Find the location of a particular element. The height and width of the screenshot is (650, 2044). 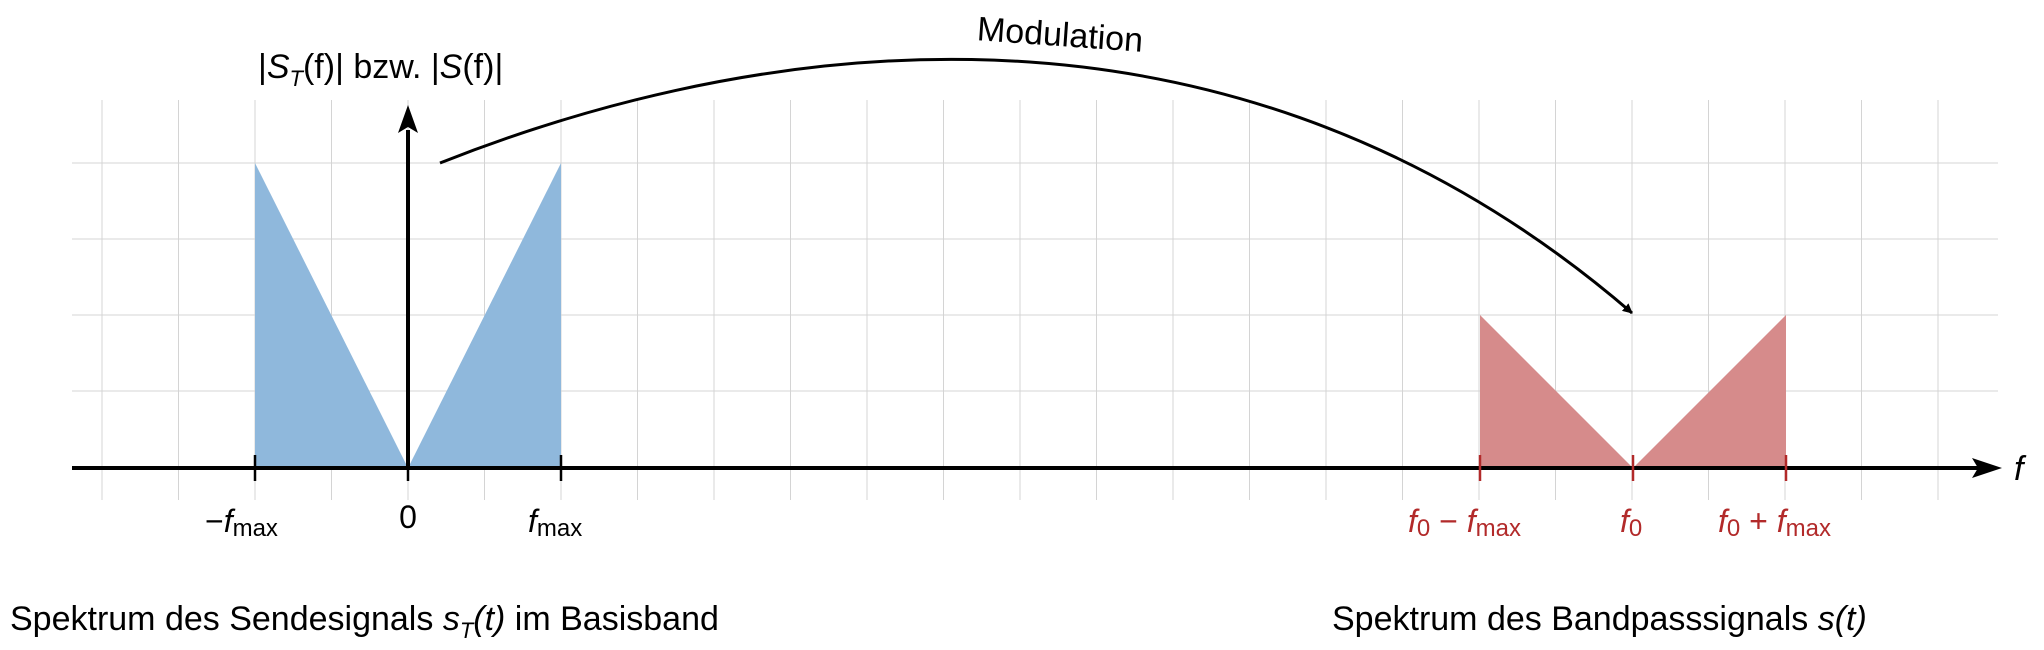

bandpass-spectrum-right is located at coordinates (1709, 391).